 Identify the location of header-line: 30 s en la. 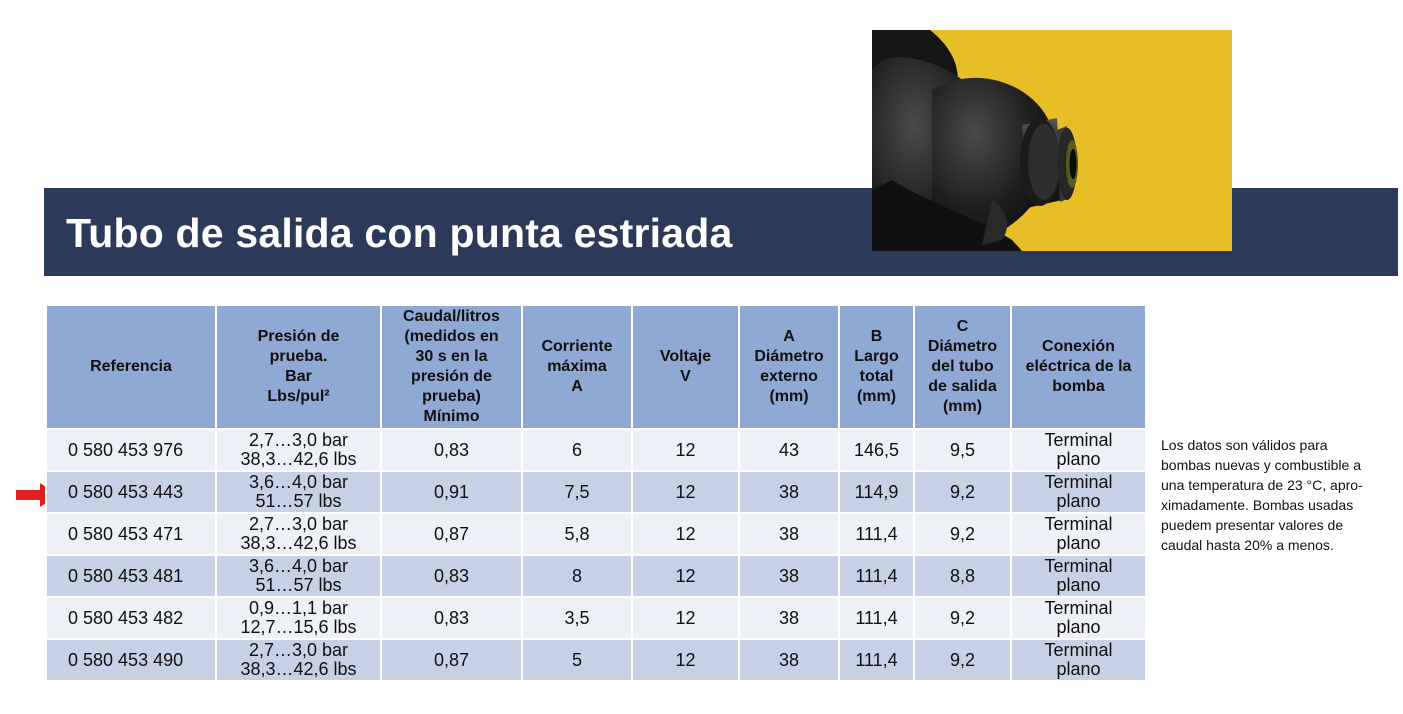
(451, 356).